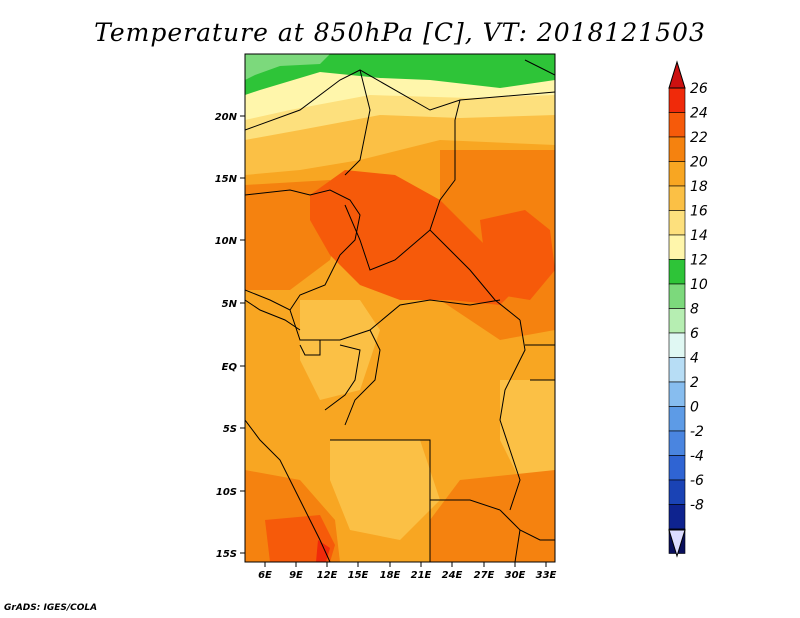 This screenshot has height=618, width=800. What do you see at coordinates (699, 187) in the screenshot?
I see `colorbar-label: 18` at bounding box center [699, 187].